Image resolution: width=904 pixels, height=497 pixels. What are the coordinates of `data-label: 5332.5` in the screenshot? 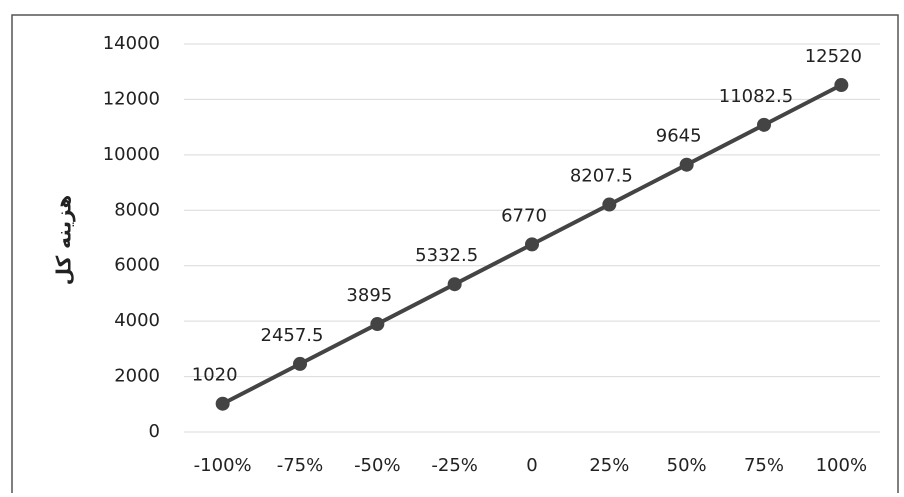 It's located at (446, 255).